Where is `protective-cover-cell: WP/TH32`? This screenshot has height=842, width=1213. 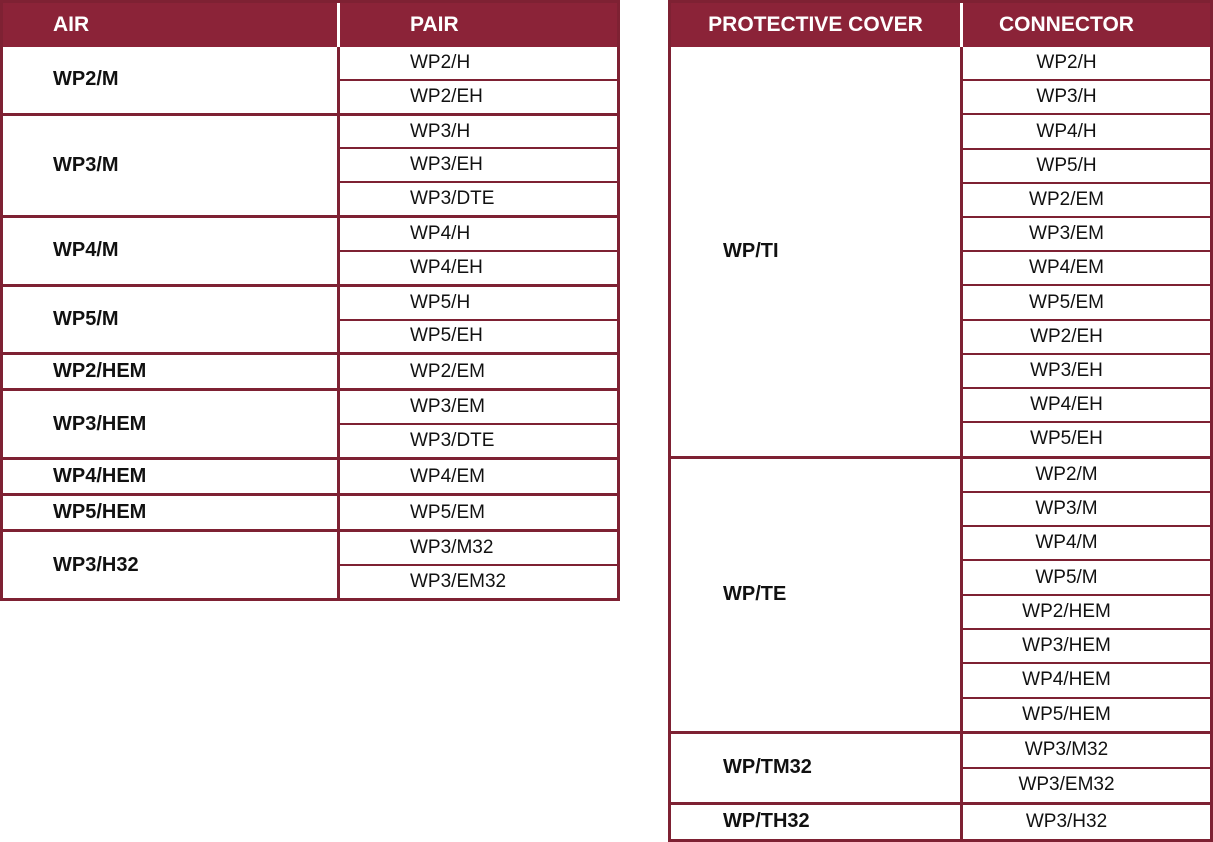
protective-cover-cell: WP/TH32 is located at coordinates (766, 821).